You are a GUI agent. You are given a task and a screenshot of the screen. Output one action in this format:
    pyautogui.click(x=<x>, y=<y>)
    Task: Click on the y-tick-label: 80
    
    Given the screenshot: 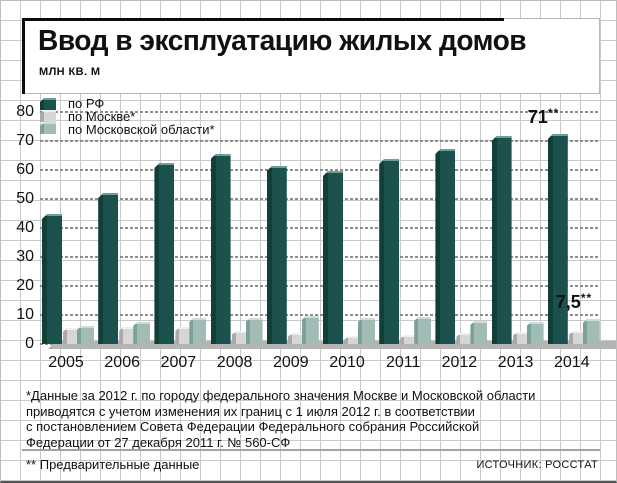 What is the action you would take?
    pyautogui.click(x=25, y=111)
    